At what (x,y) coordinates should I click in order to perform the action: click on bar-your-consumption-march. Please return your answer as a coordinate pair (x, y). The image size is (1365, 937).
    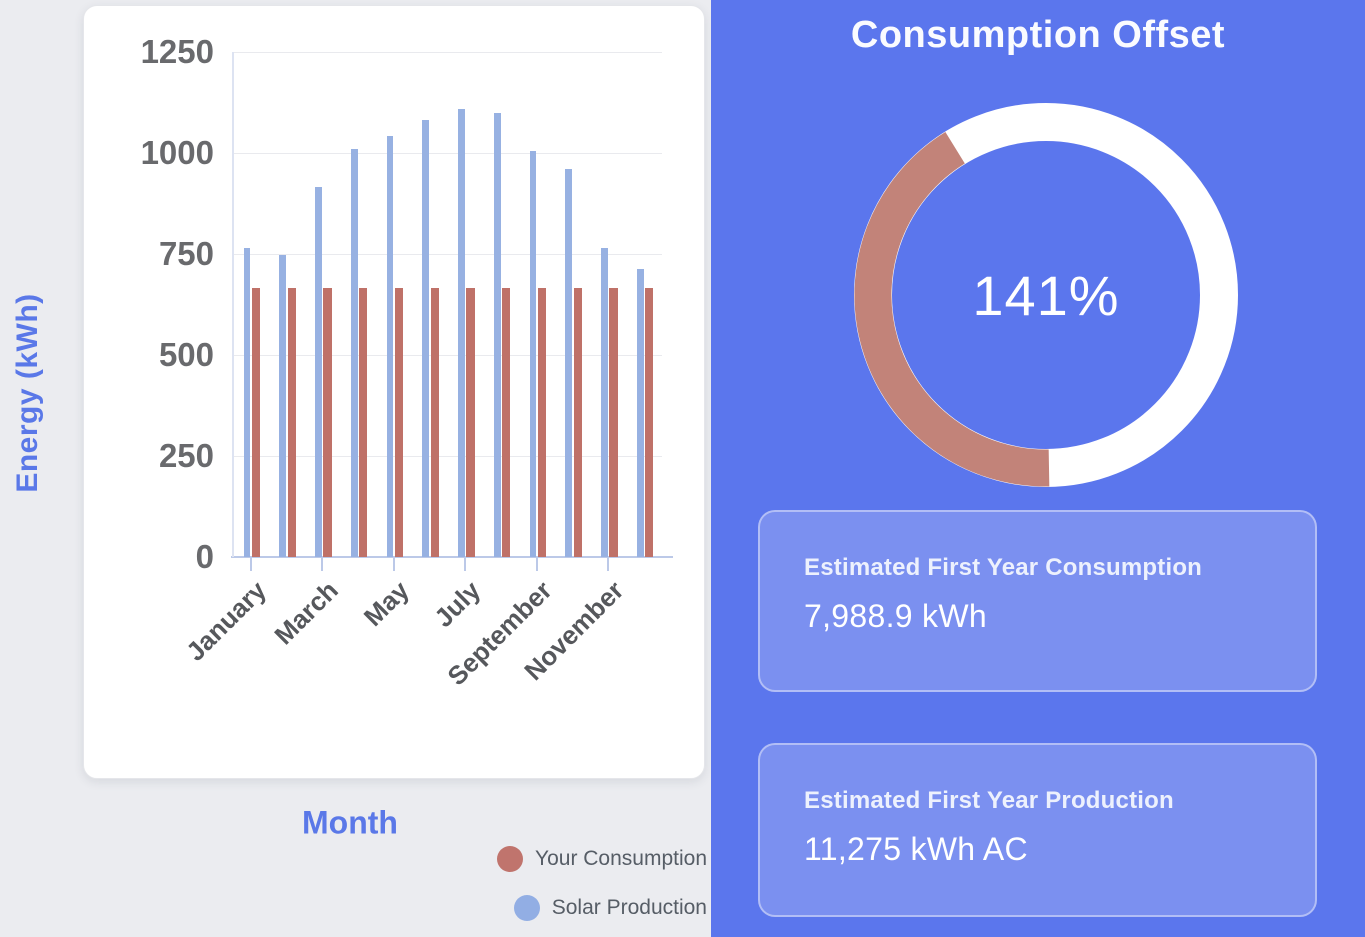
    Looking at the image, I should click on (327, 422).